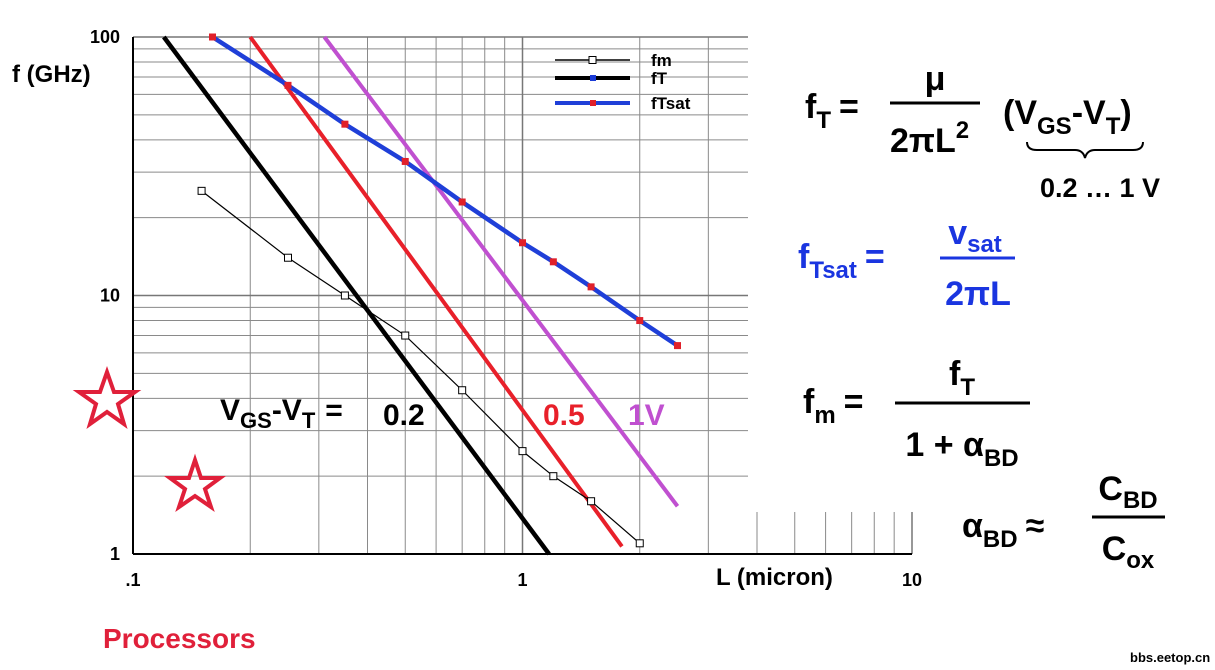 The height and width of the screenshot is (670, 1215). I want to click on annotation: VGS-VT =, so click(281, 413).